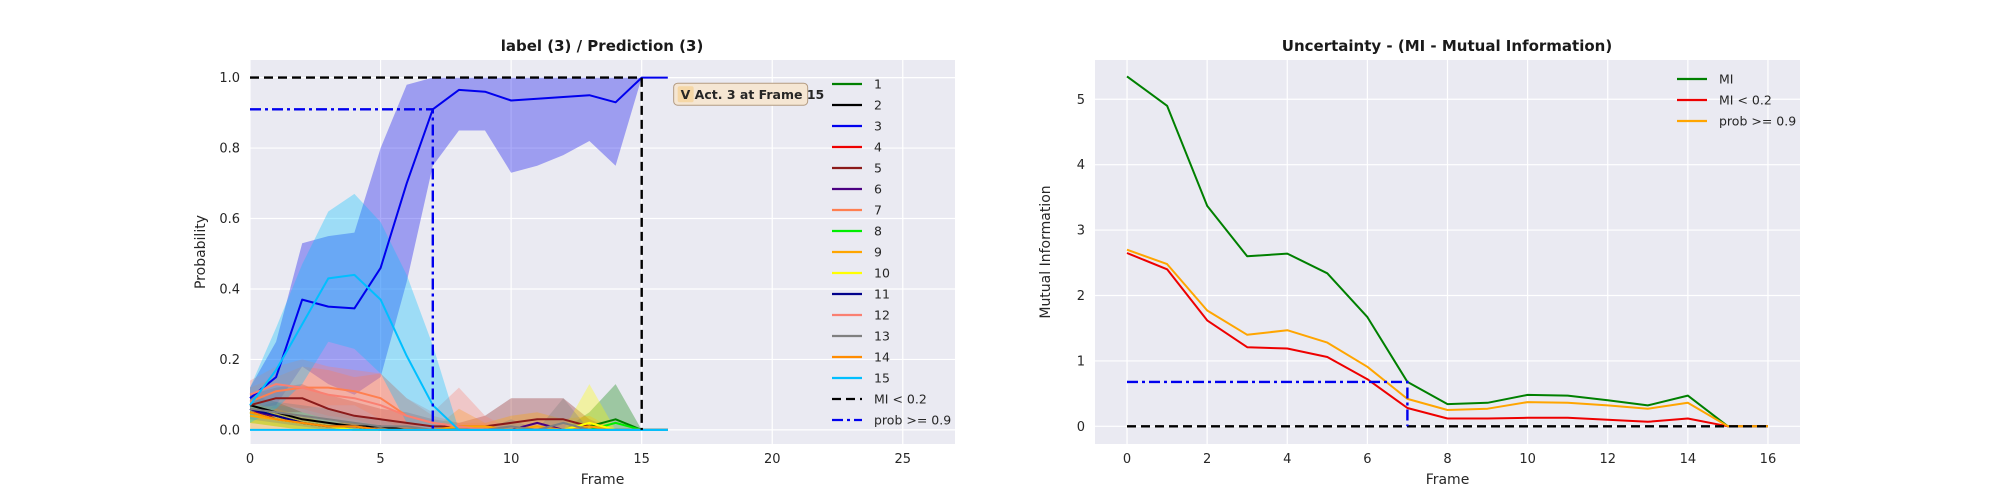 The width and height of the screenshot is (2000, 500). I want to click on legend-label-5: 5, so click(878, 168).